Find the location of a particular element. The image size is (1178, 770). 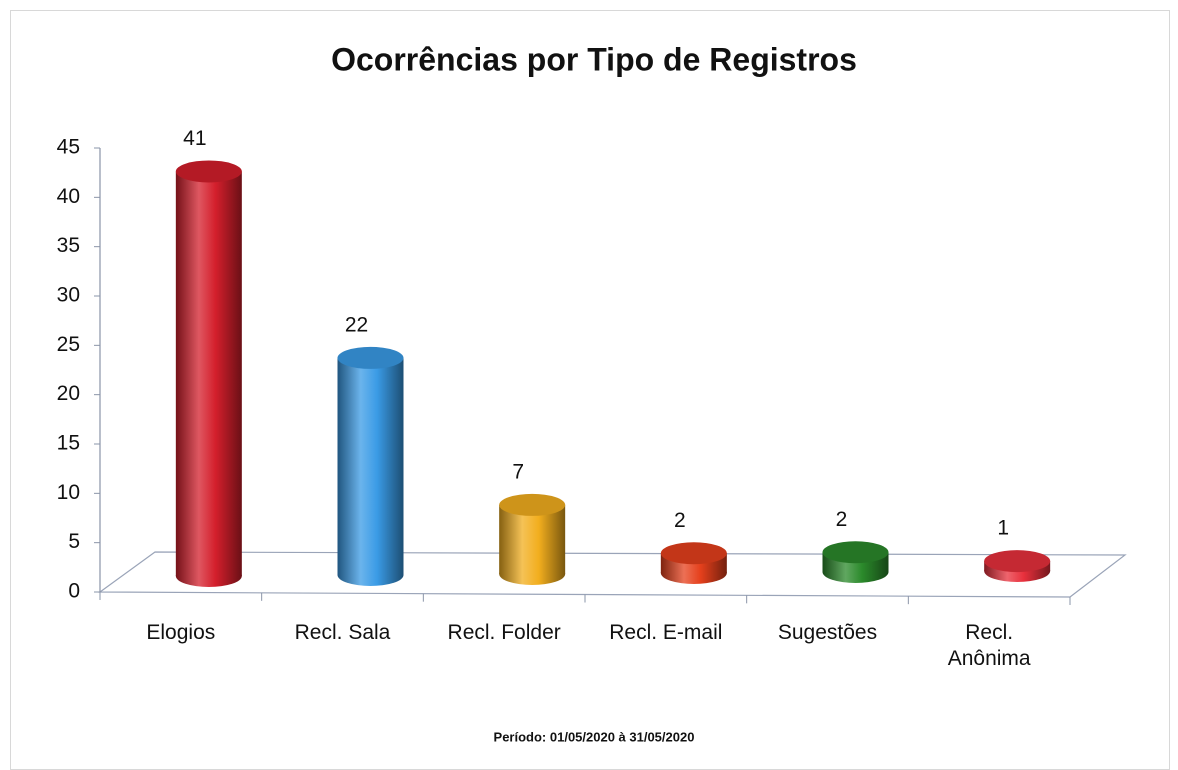

x-tick-label: Recl. Folder is located at coordinates (504, 632).